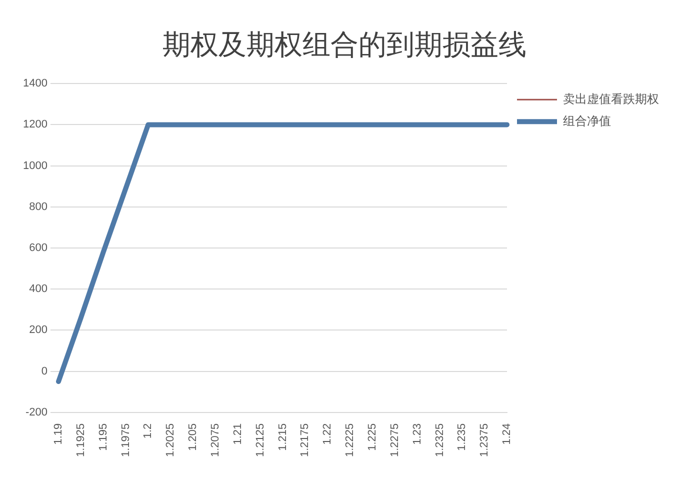 The image size is (684, 500). What do you see at coordinates (36, 412) in the screenshot?
I see `y-tick-label: -200` at bounding box center [36, 412].